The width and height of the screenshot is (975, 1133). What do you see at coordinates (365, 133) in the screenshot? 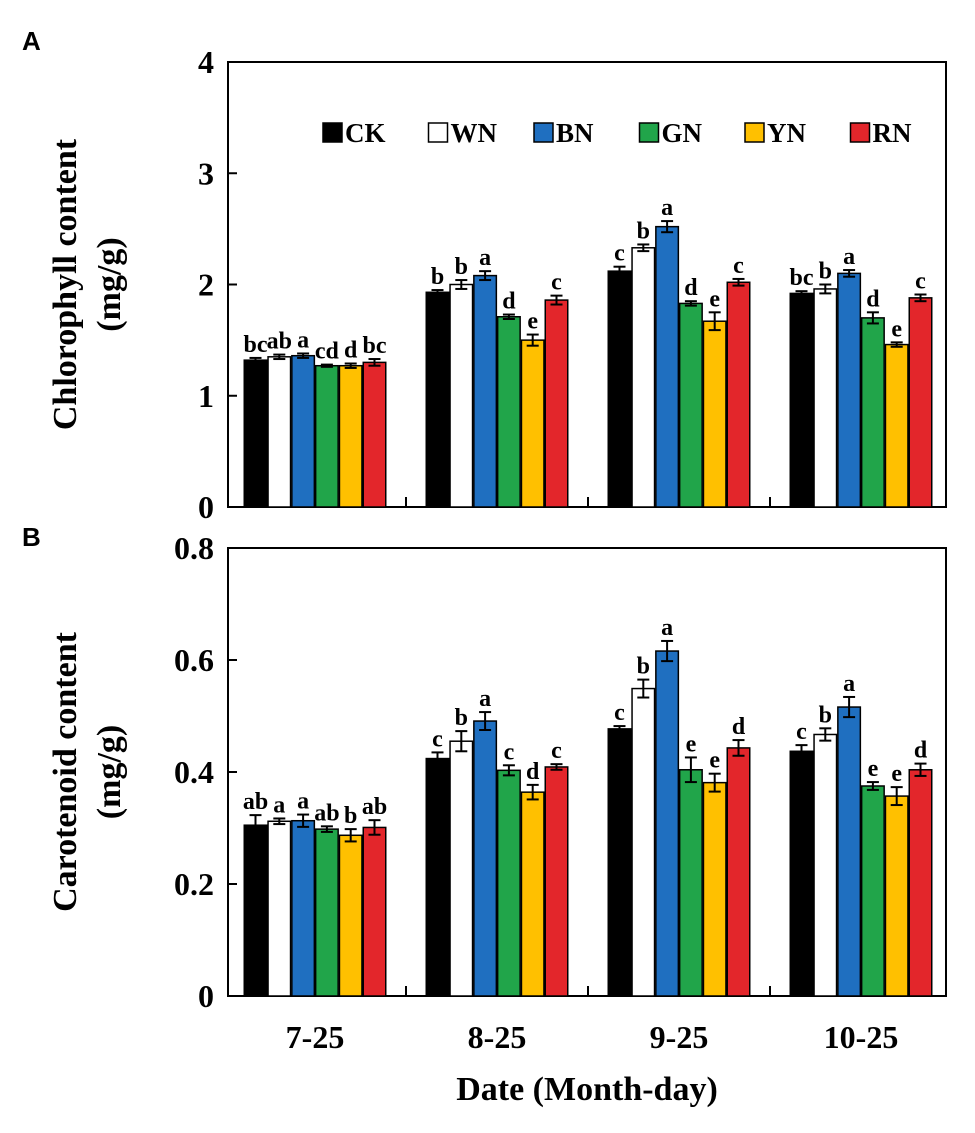
I see `legend-label: CK` at bounding box center [365, 133].